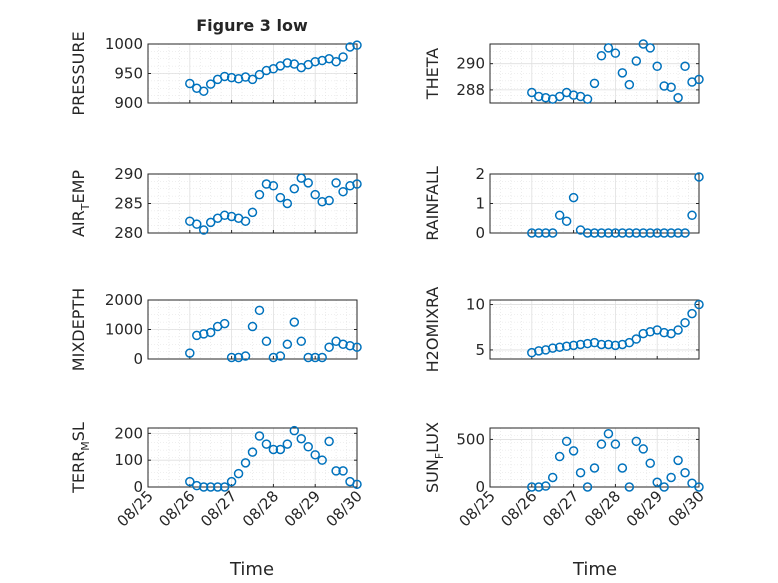  Describe the element at coordinates (594, 569) in the screenshot. I see `x-axis-label-right: Time` at that location.